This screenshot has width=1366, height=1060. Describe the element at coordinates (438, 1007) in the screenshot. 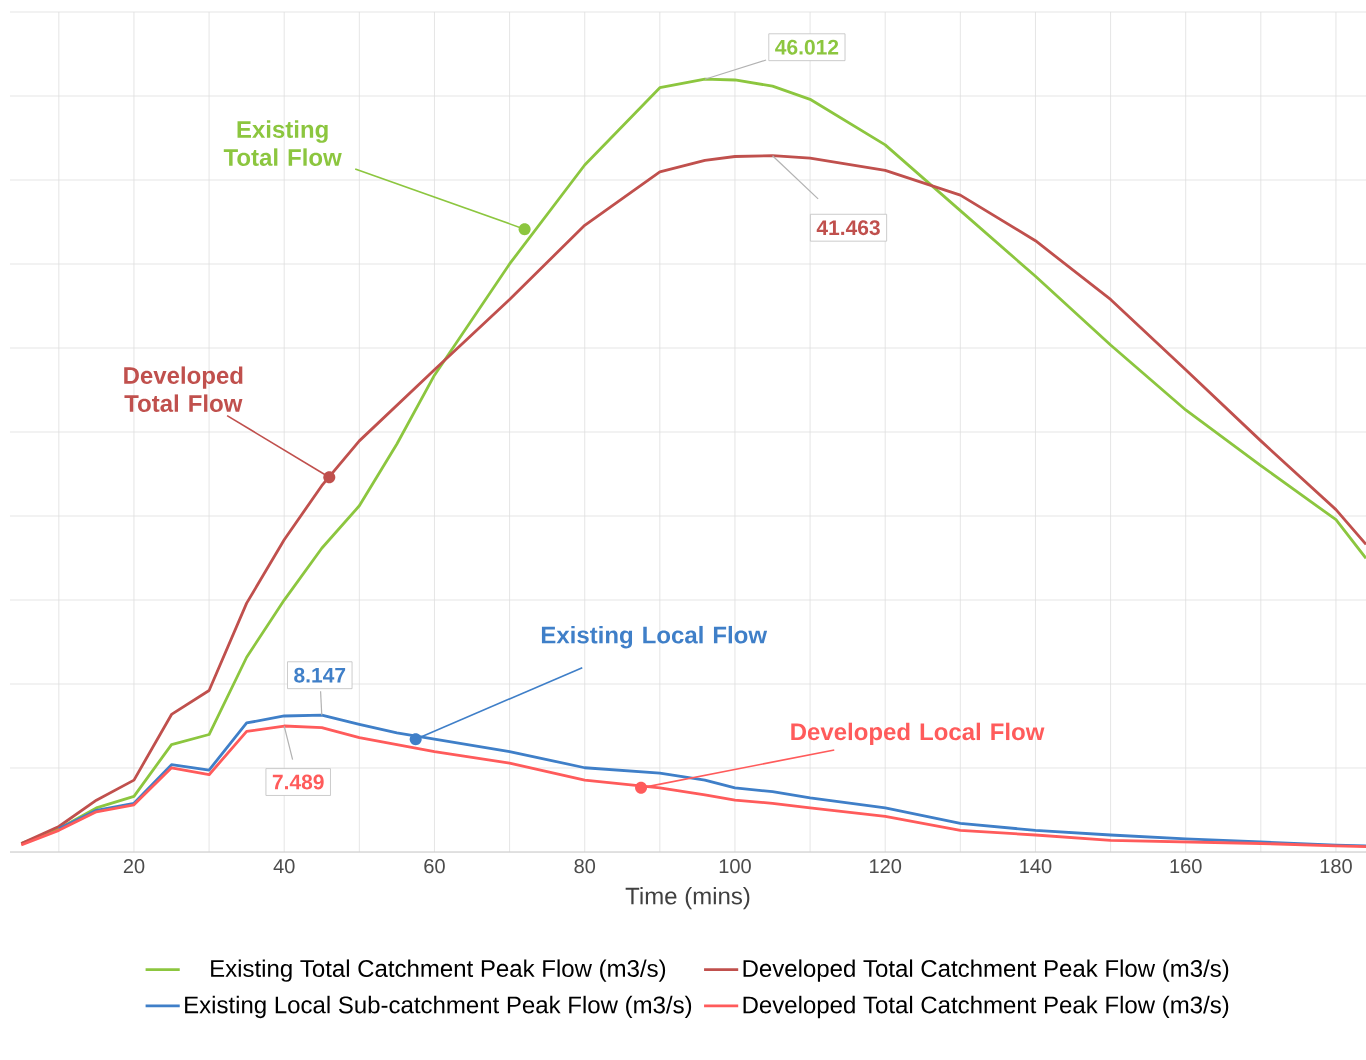

I see `legend-label: Existing Local Sub-catchment Peak Flow (m3/s)` at that location.